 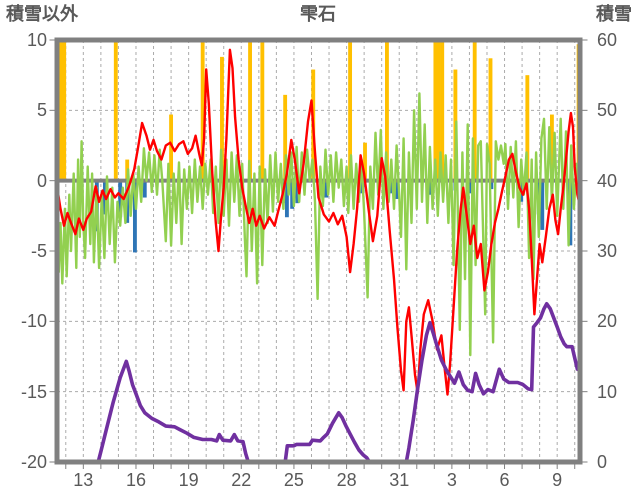 What do you see at coordinates (188, 480) in the screenshot?
I see `x-axis-tick-label: 19` at bounding box center [188, 480].